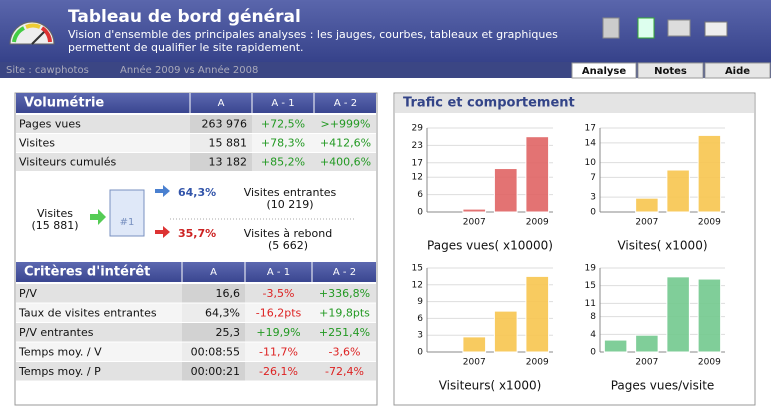  Describe the element at coordinates (344, 371) in the screenshot. I see `cell: -72,4%` at that location.